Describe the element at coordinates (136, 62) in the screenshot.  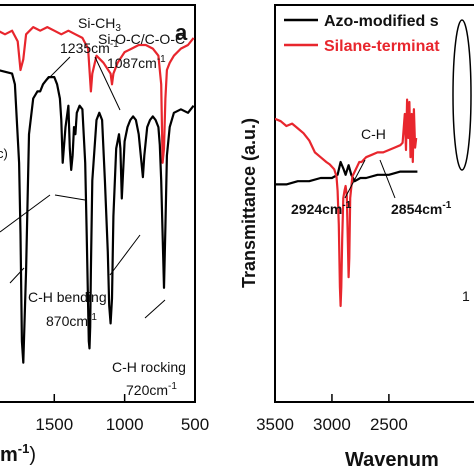
I see `annotation-sioc-wavenumber: 1087cm-1` at that location.